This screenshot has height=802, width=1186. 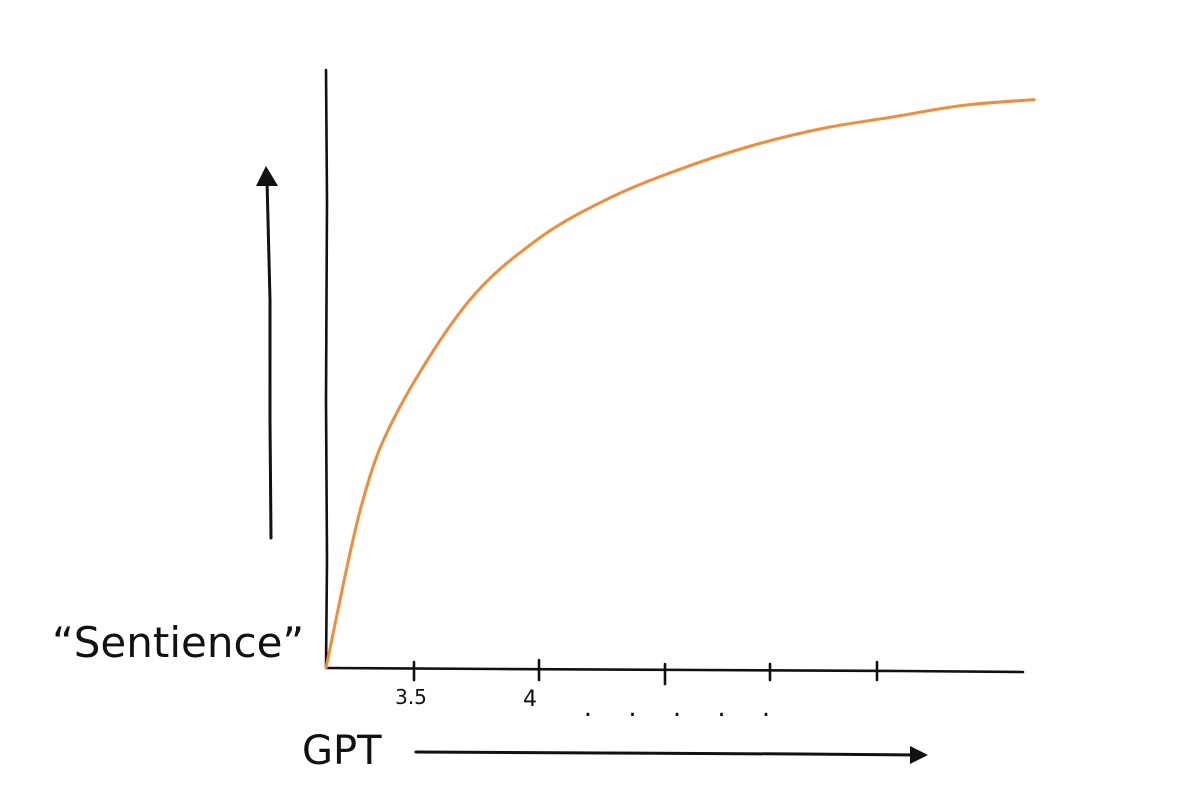 I want to click on y-axis-line, so click(x=326, y=369).